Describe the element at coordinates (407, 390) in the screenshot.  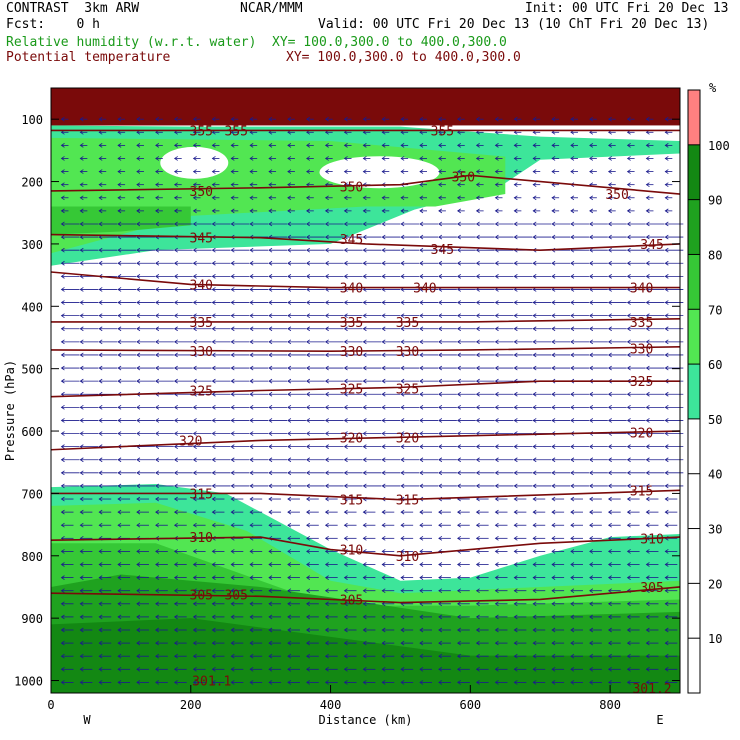
I see `theta-label-325-2: 325` at that location.